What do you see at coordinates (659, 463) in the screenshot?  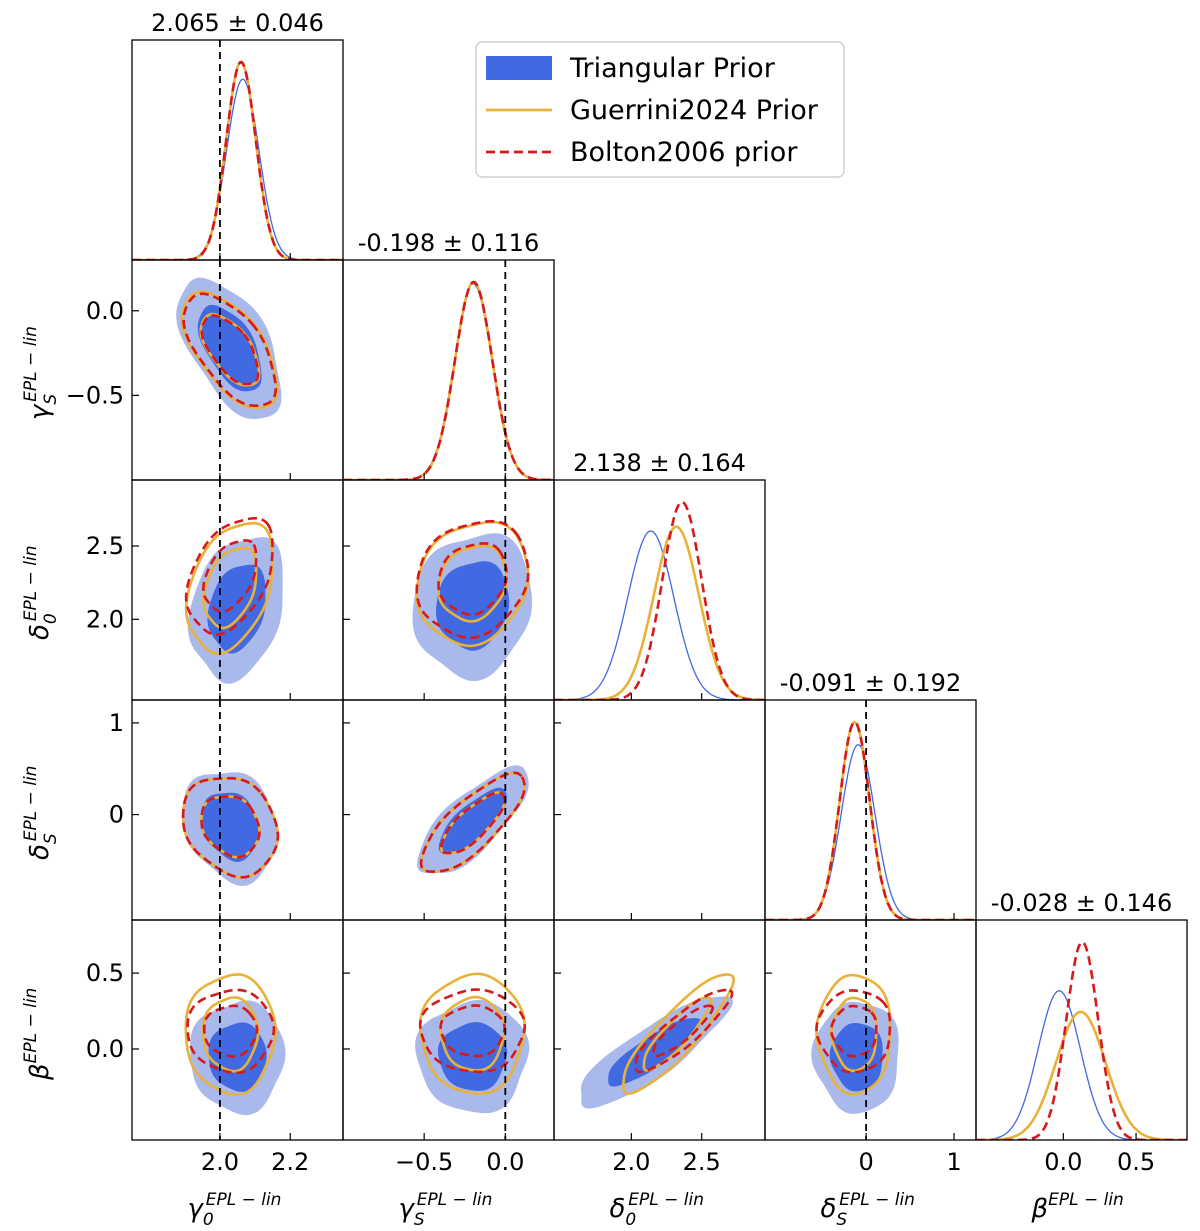 I see `title-delta0: 2.138 ± 0.164` at bounding box center [659, 463].